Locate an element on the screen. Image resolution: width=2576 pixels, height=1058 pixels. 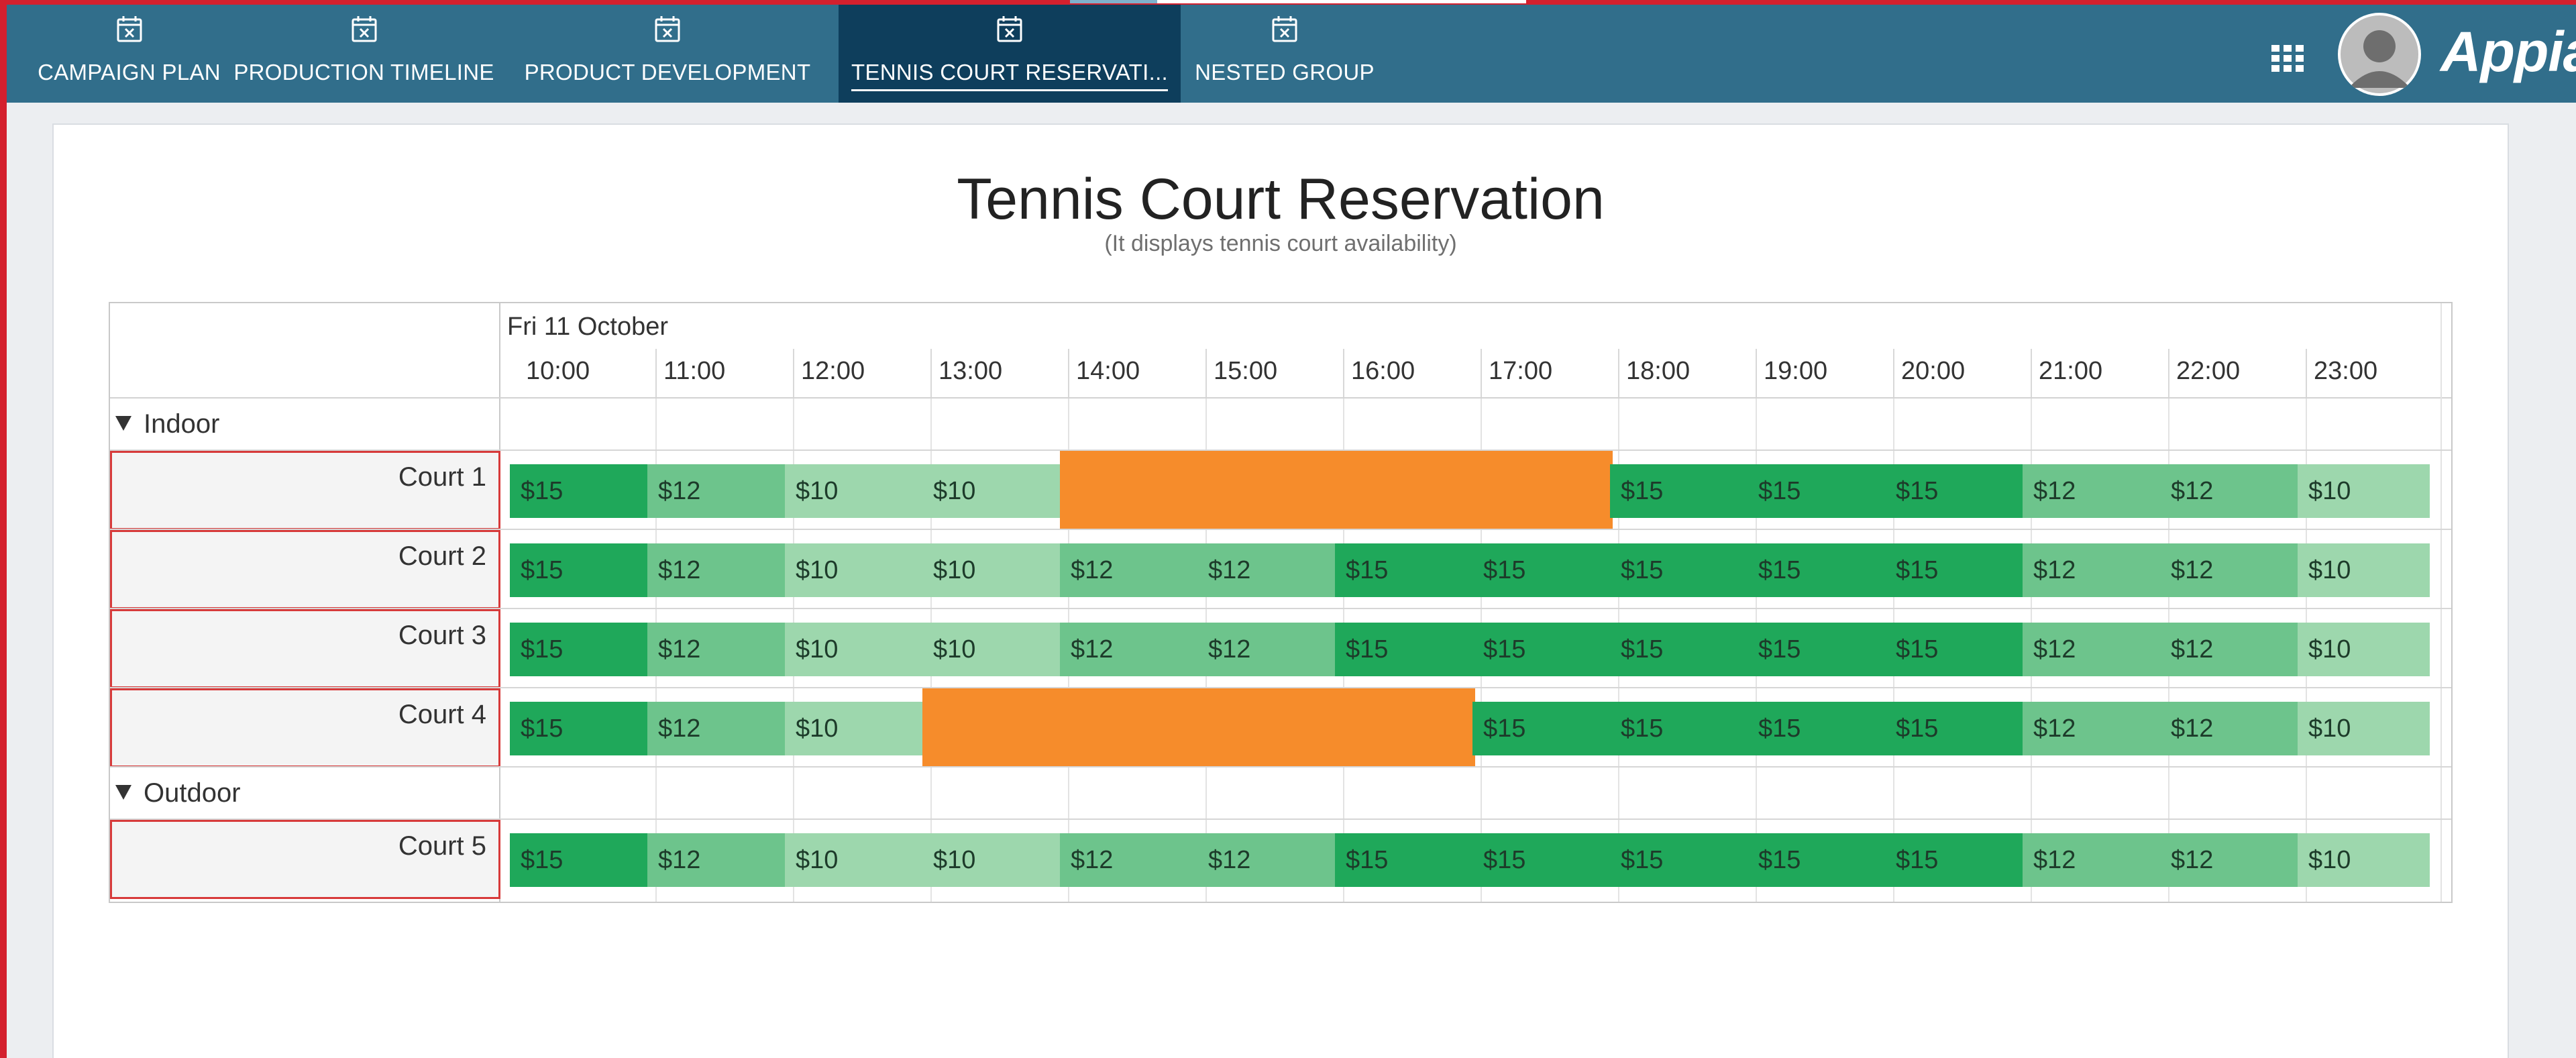
tab-product-development: PRODUCT DEVELOPMENT is located at coordinates (667, 54).